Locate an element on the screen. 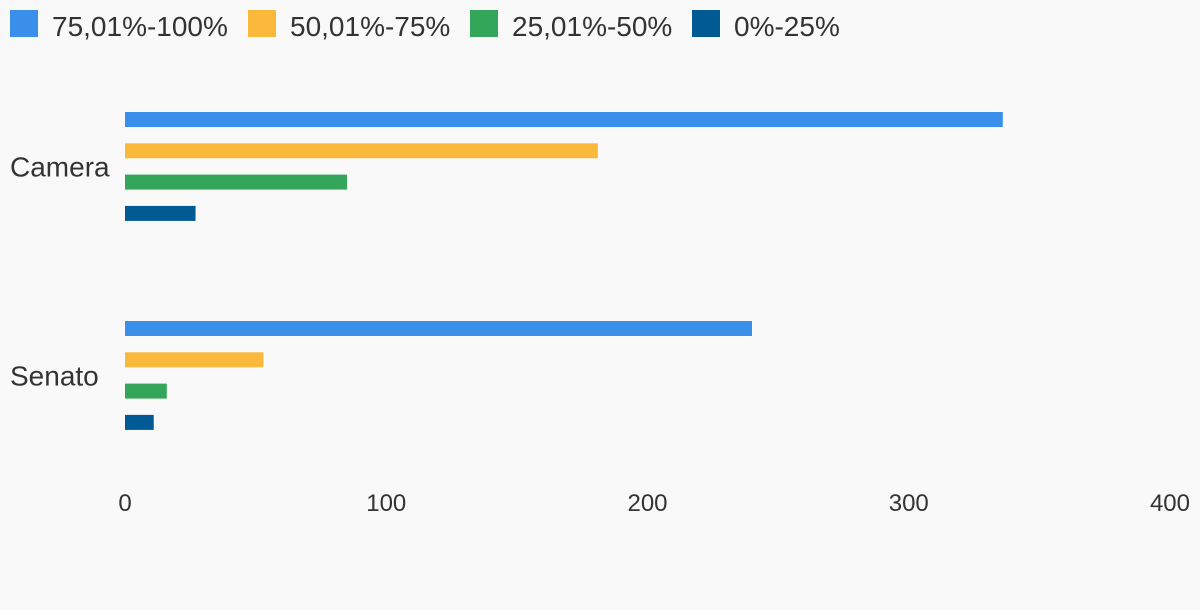  x-tick-label-0: 0 is located at coordinates (124, 503).